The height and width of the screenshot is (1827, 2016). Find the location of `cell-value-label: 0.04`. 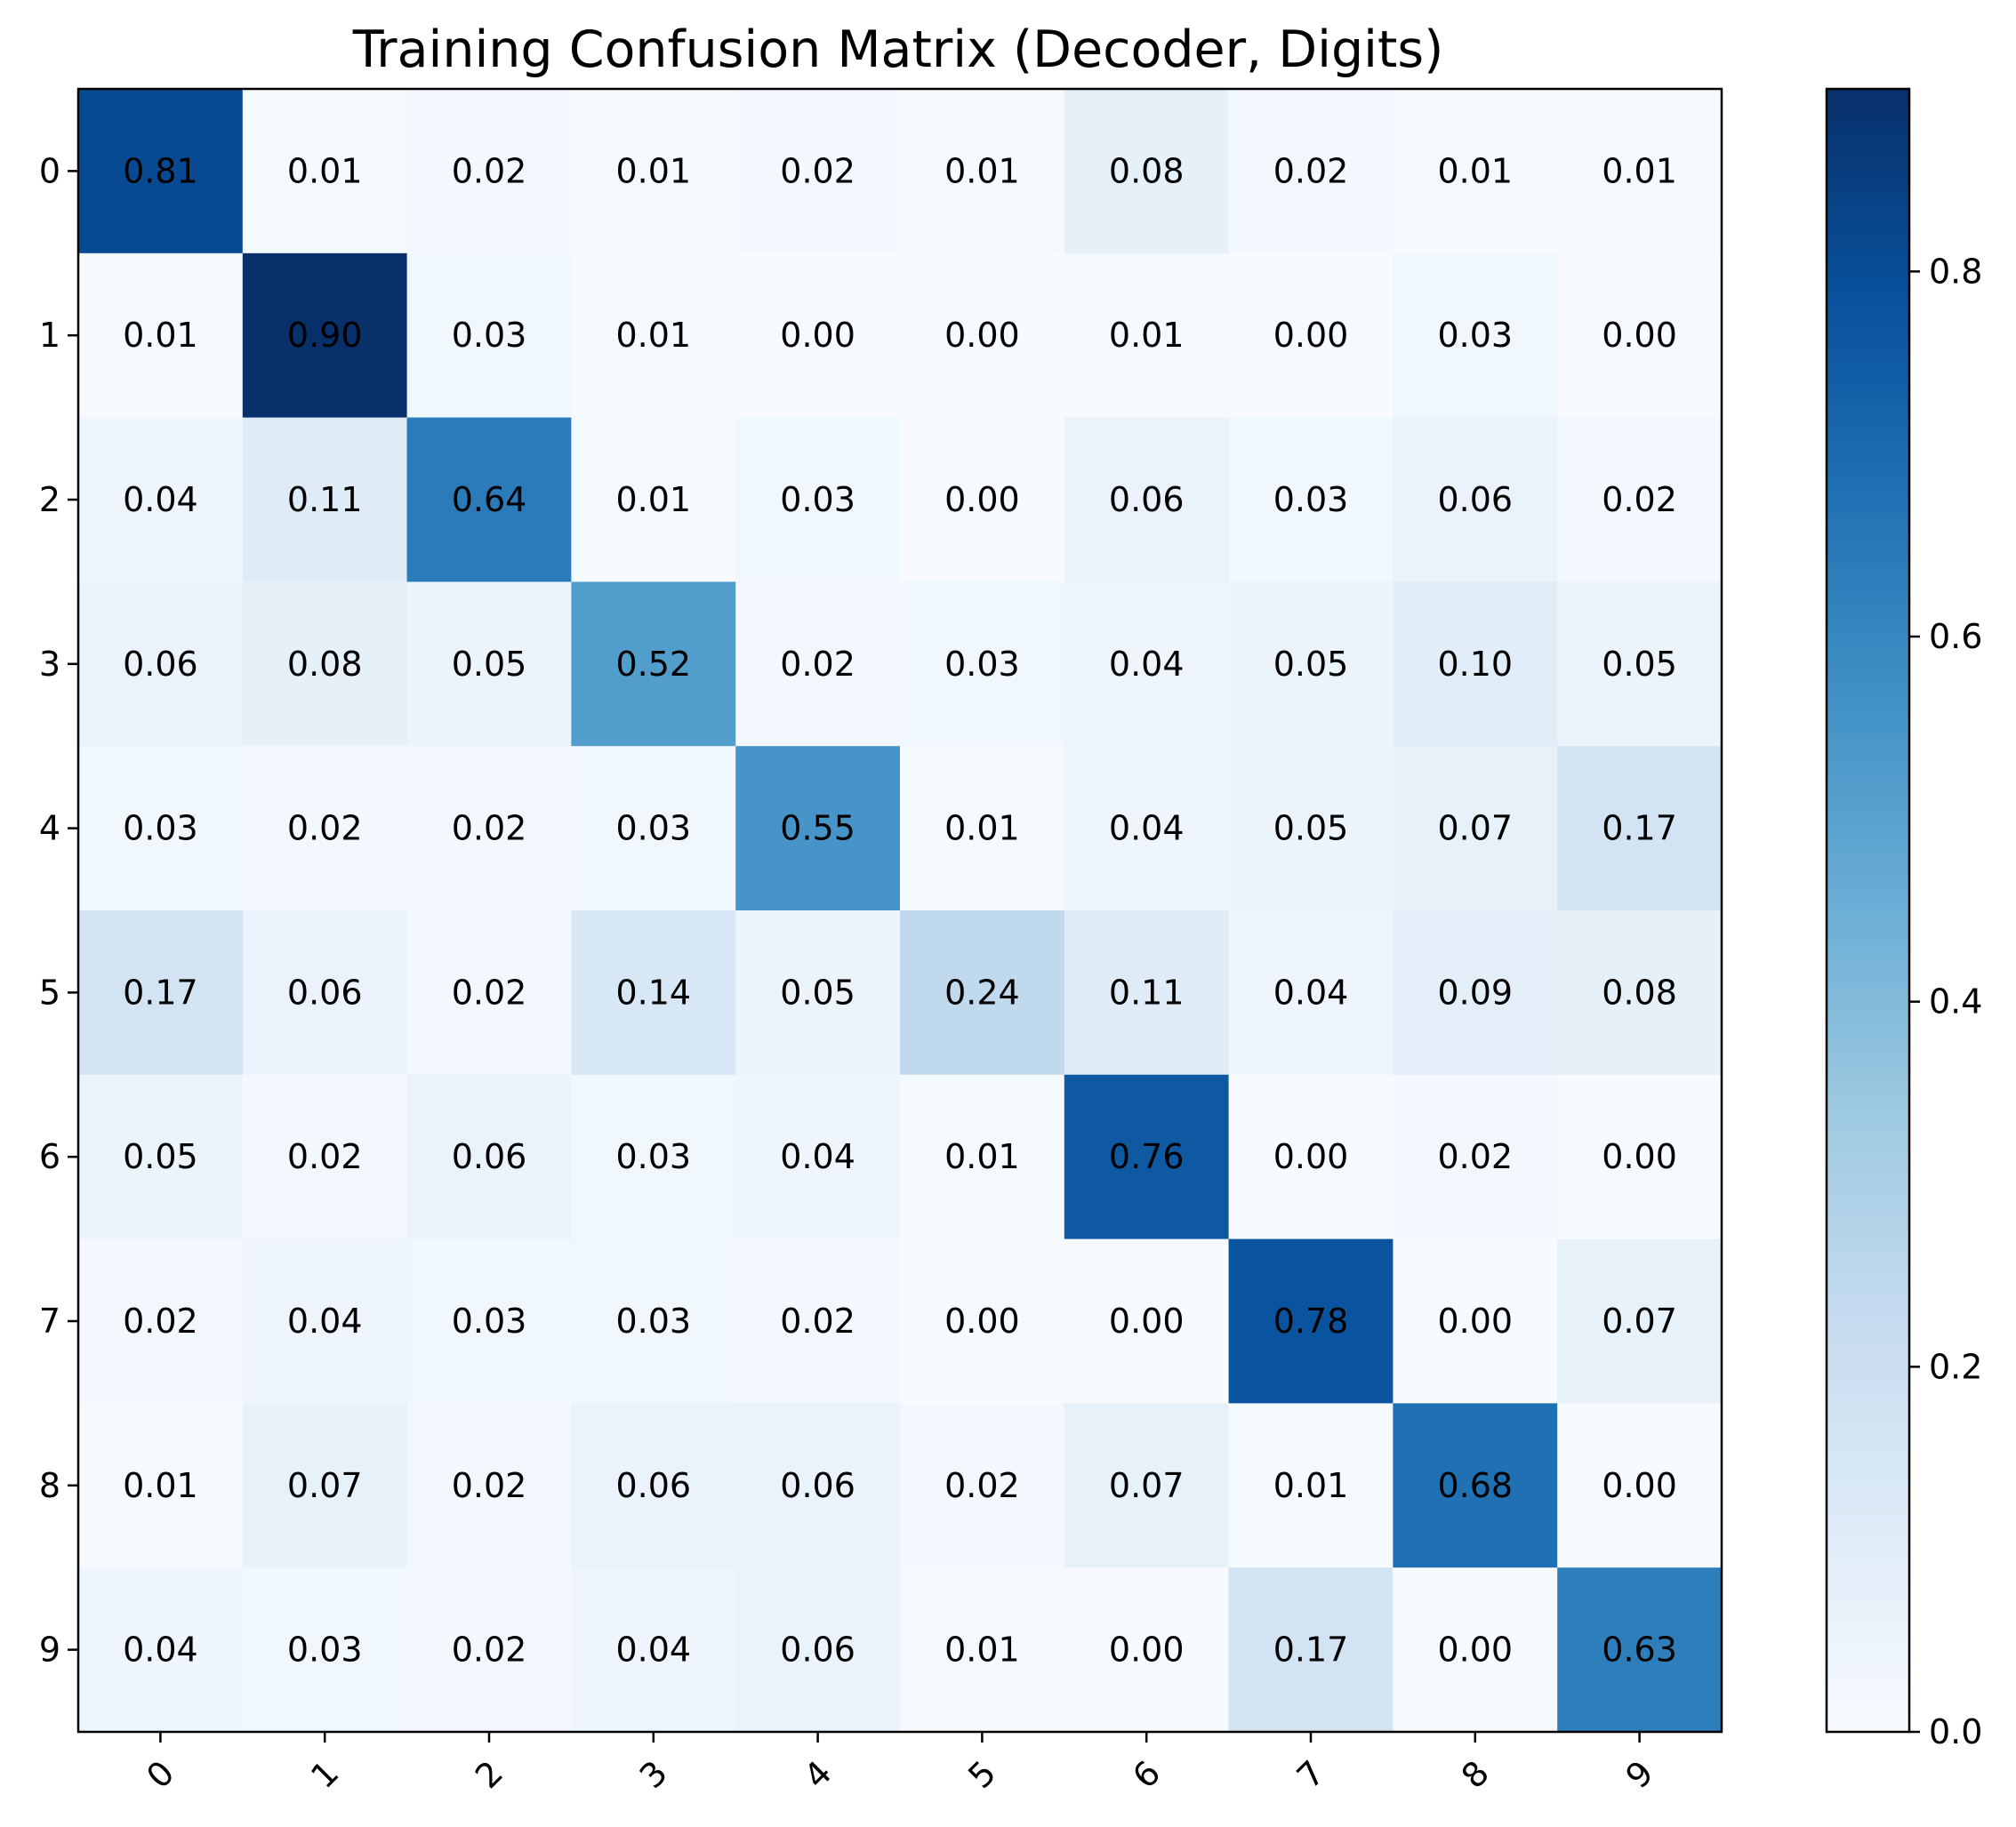

cell-value-label: 0.04 is located at coordinates (325, 1322).